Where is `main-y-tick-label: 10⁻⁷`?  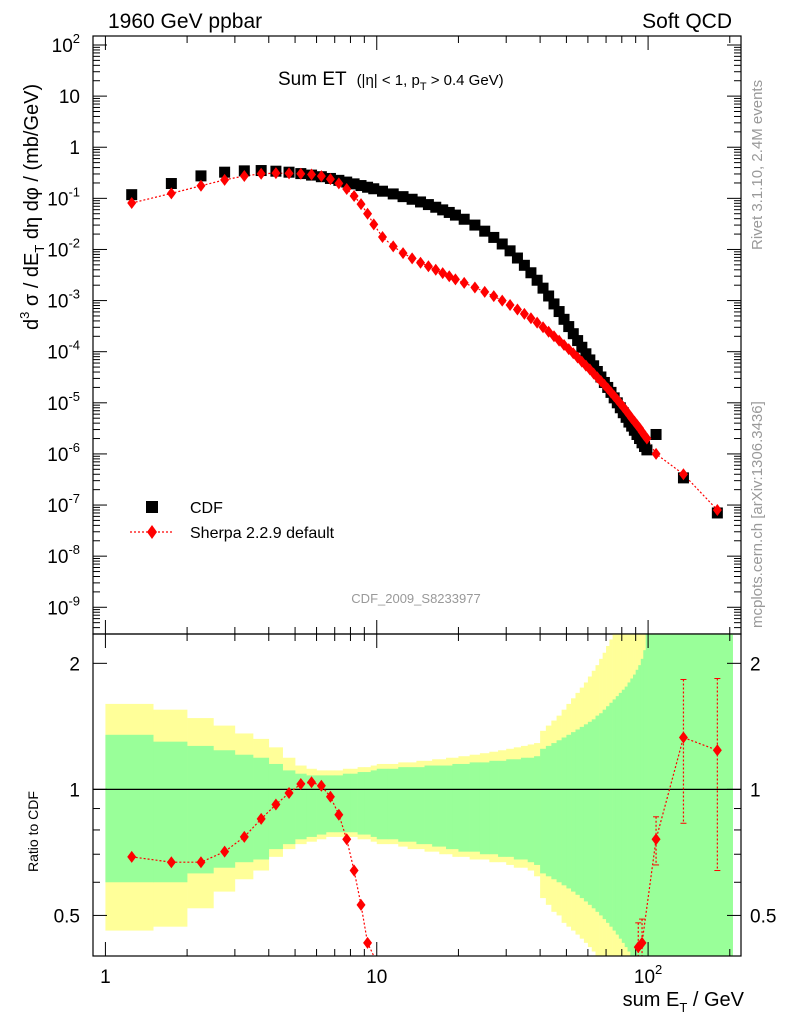 main-y-tick-label: 10⁻⁷ is located at coordinates (63, 504).